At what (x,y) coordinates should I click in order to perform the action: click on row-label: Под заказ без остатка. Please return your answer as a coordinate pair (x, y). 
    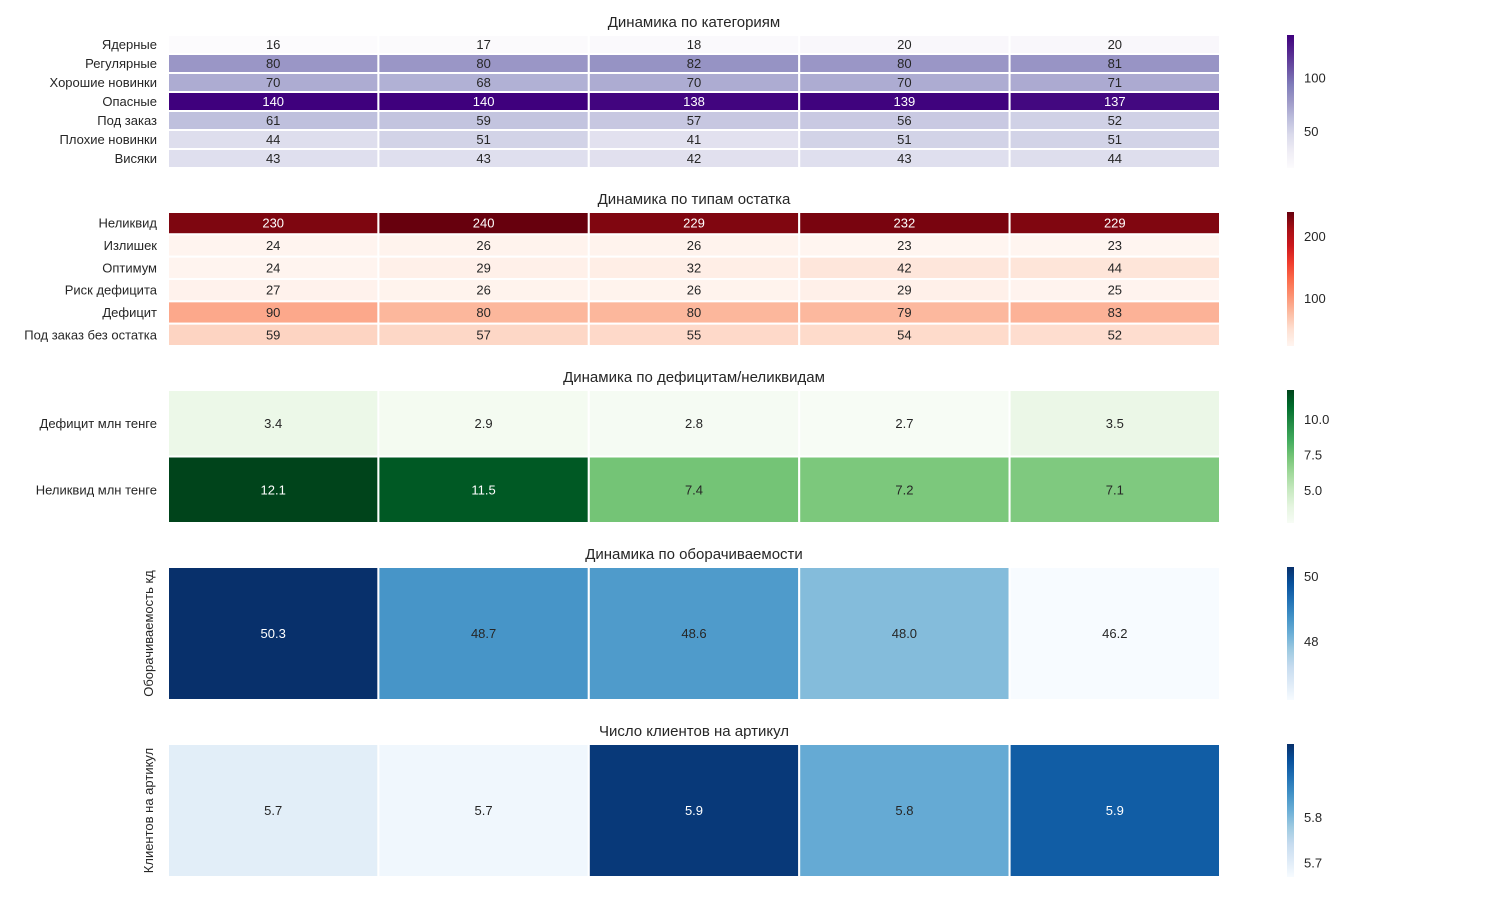
    Looking at the image, I should click on (91, 334).